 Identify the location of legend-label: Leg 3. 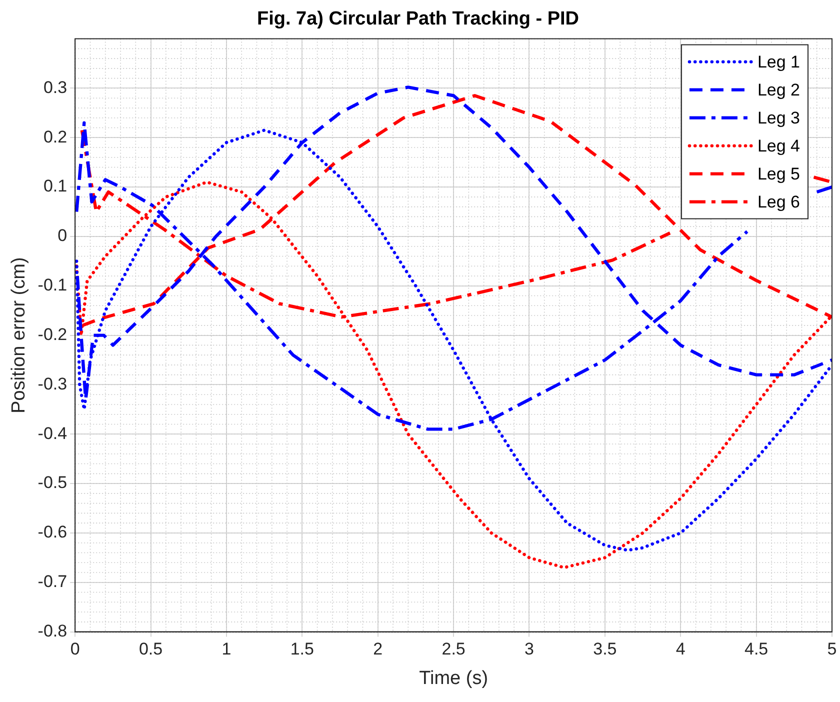
(778, 118).